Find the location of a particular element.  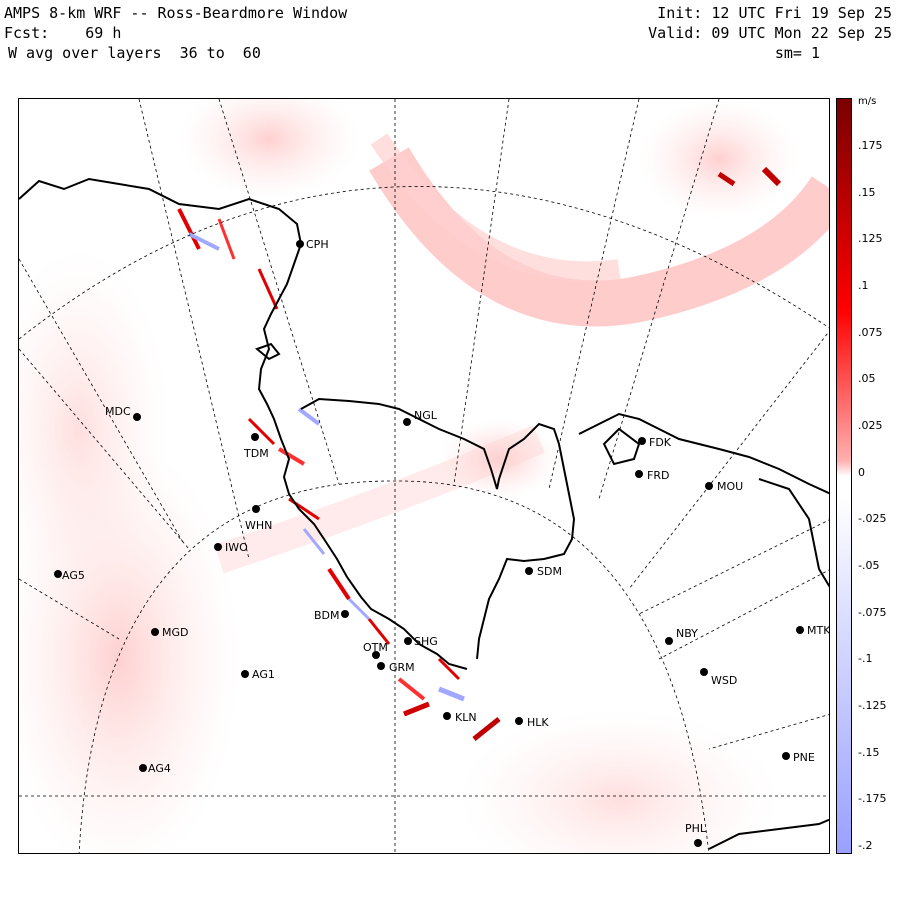

colorbar-tick-label: .15 is located at coordinates (867, 192).